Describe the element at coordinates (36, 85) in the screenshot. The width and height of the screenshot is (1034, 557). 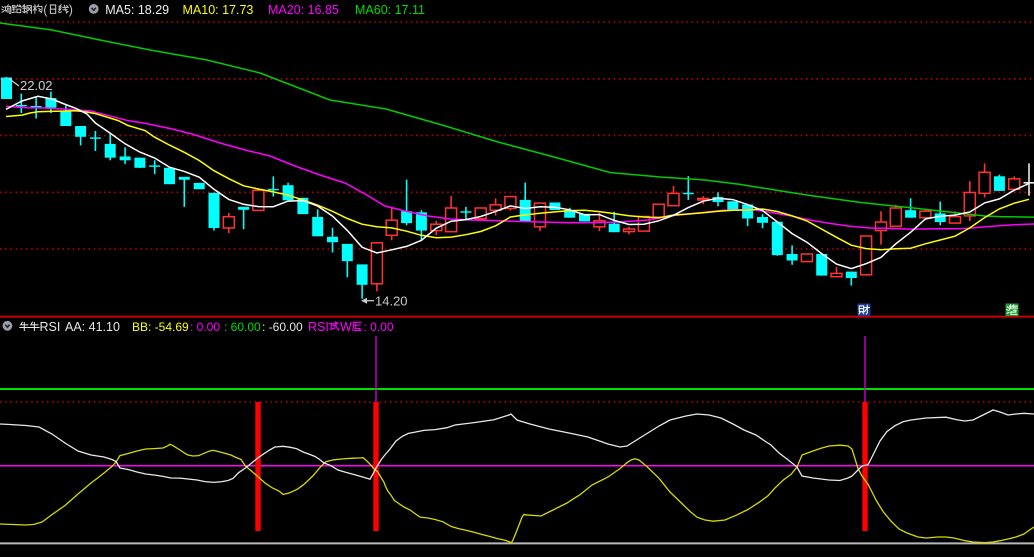
I see `svg-text: 22.02` at that location.